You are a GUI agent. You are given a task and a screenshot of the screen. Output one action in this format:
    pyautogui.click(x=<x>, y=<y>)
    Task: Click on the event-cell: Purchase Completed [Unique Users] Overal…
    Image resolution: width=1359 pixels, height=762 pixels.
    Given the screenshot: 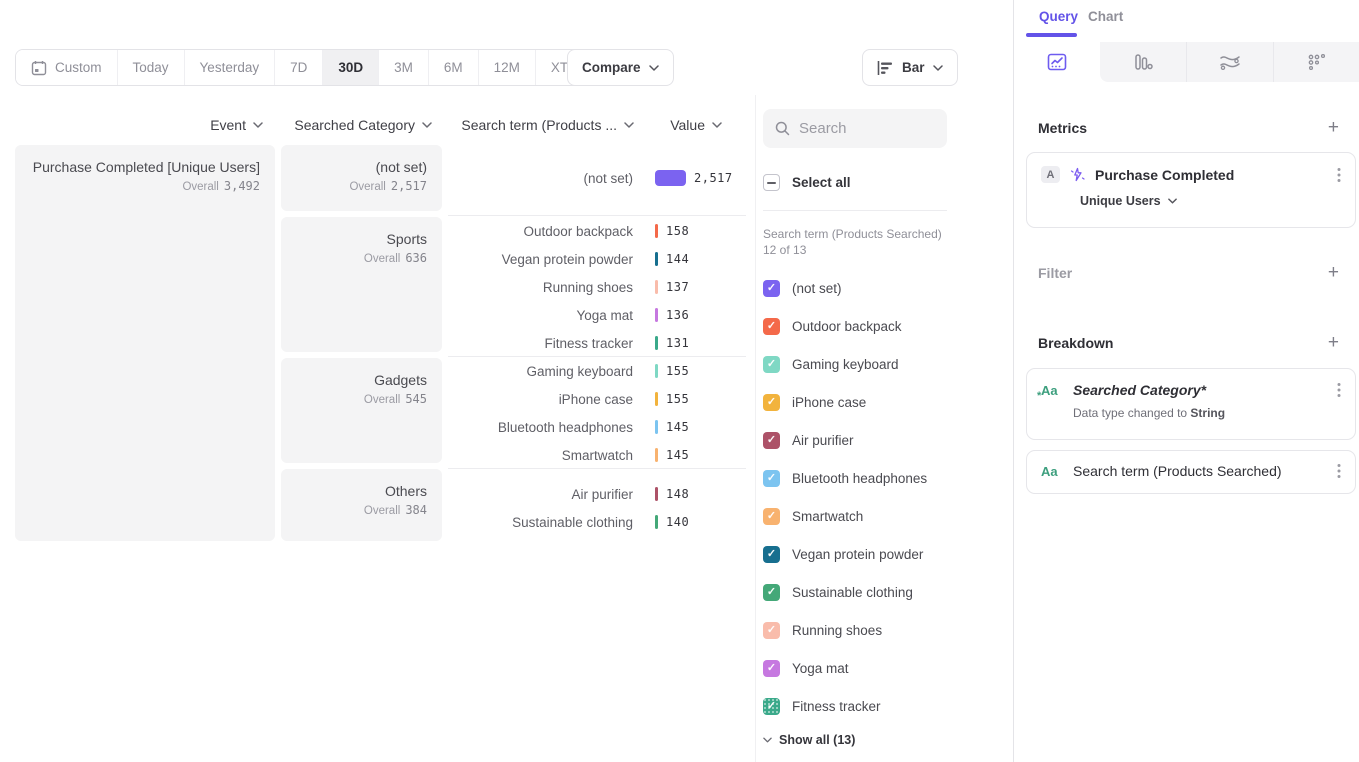 What is the action you would take?
    pyautogui.click(x=145, y=343)
    